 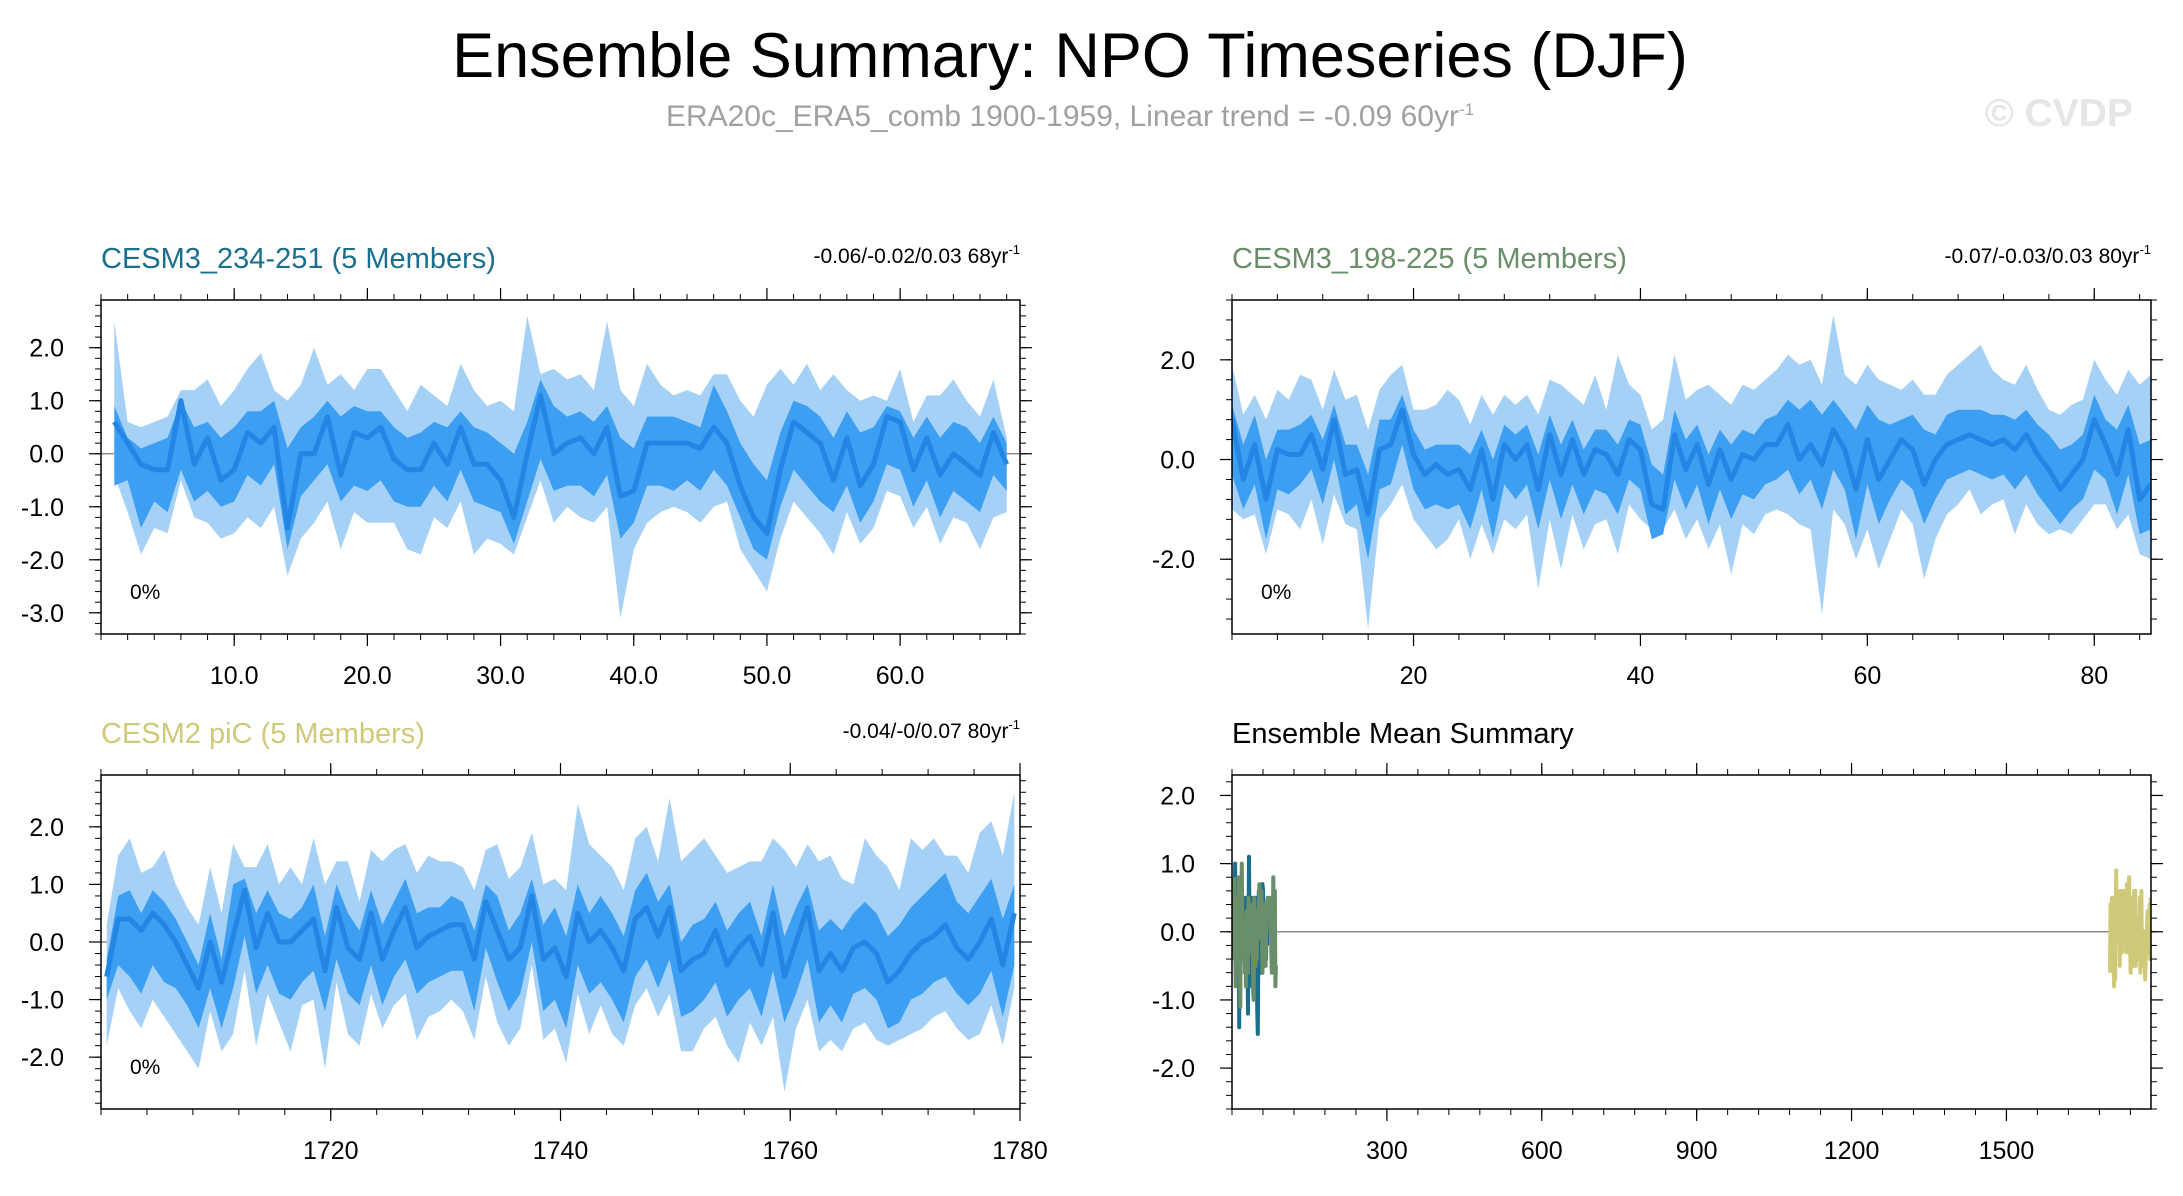 What do you see at coordinates (263, 734) in the screenshot?
I see `panel-title: CESM2 piC (5 Members)` at bounding box center [263, 734].